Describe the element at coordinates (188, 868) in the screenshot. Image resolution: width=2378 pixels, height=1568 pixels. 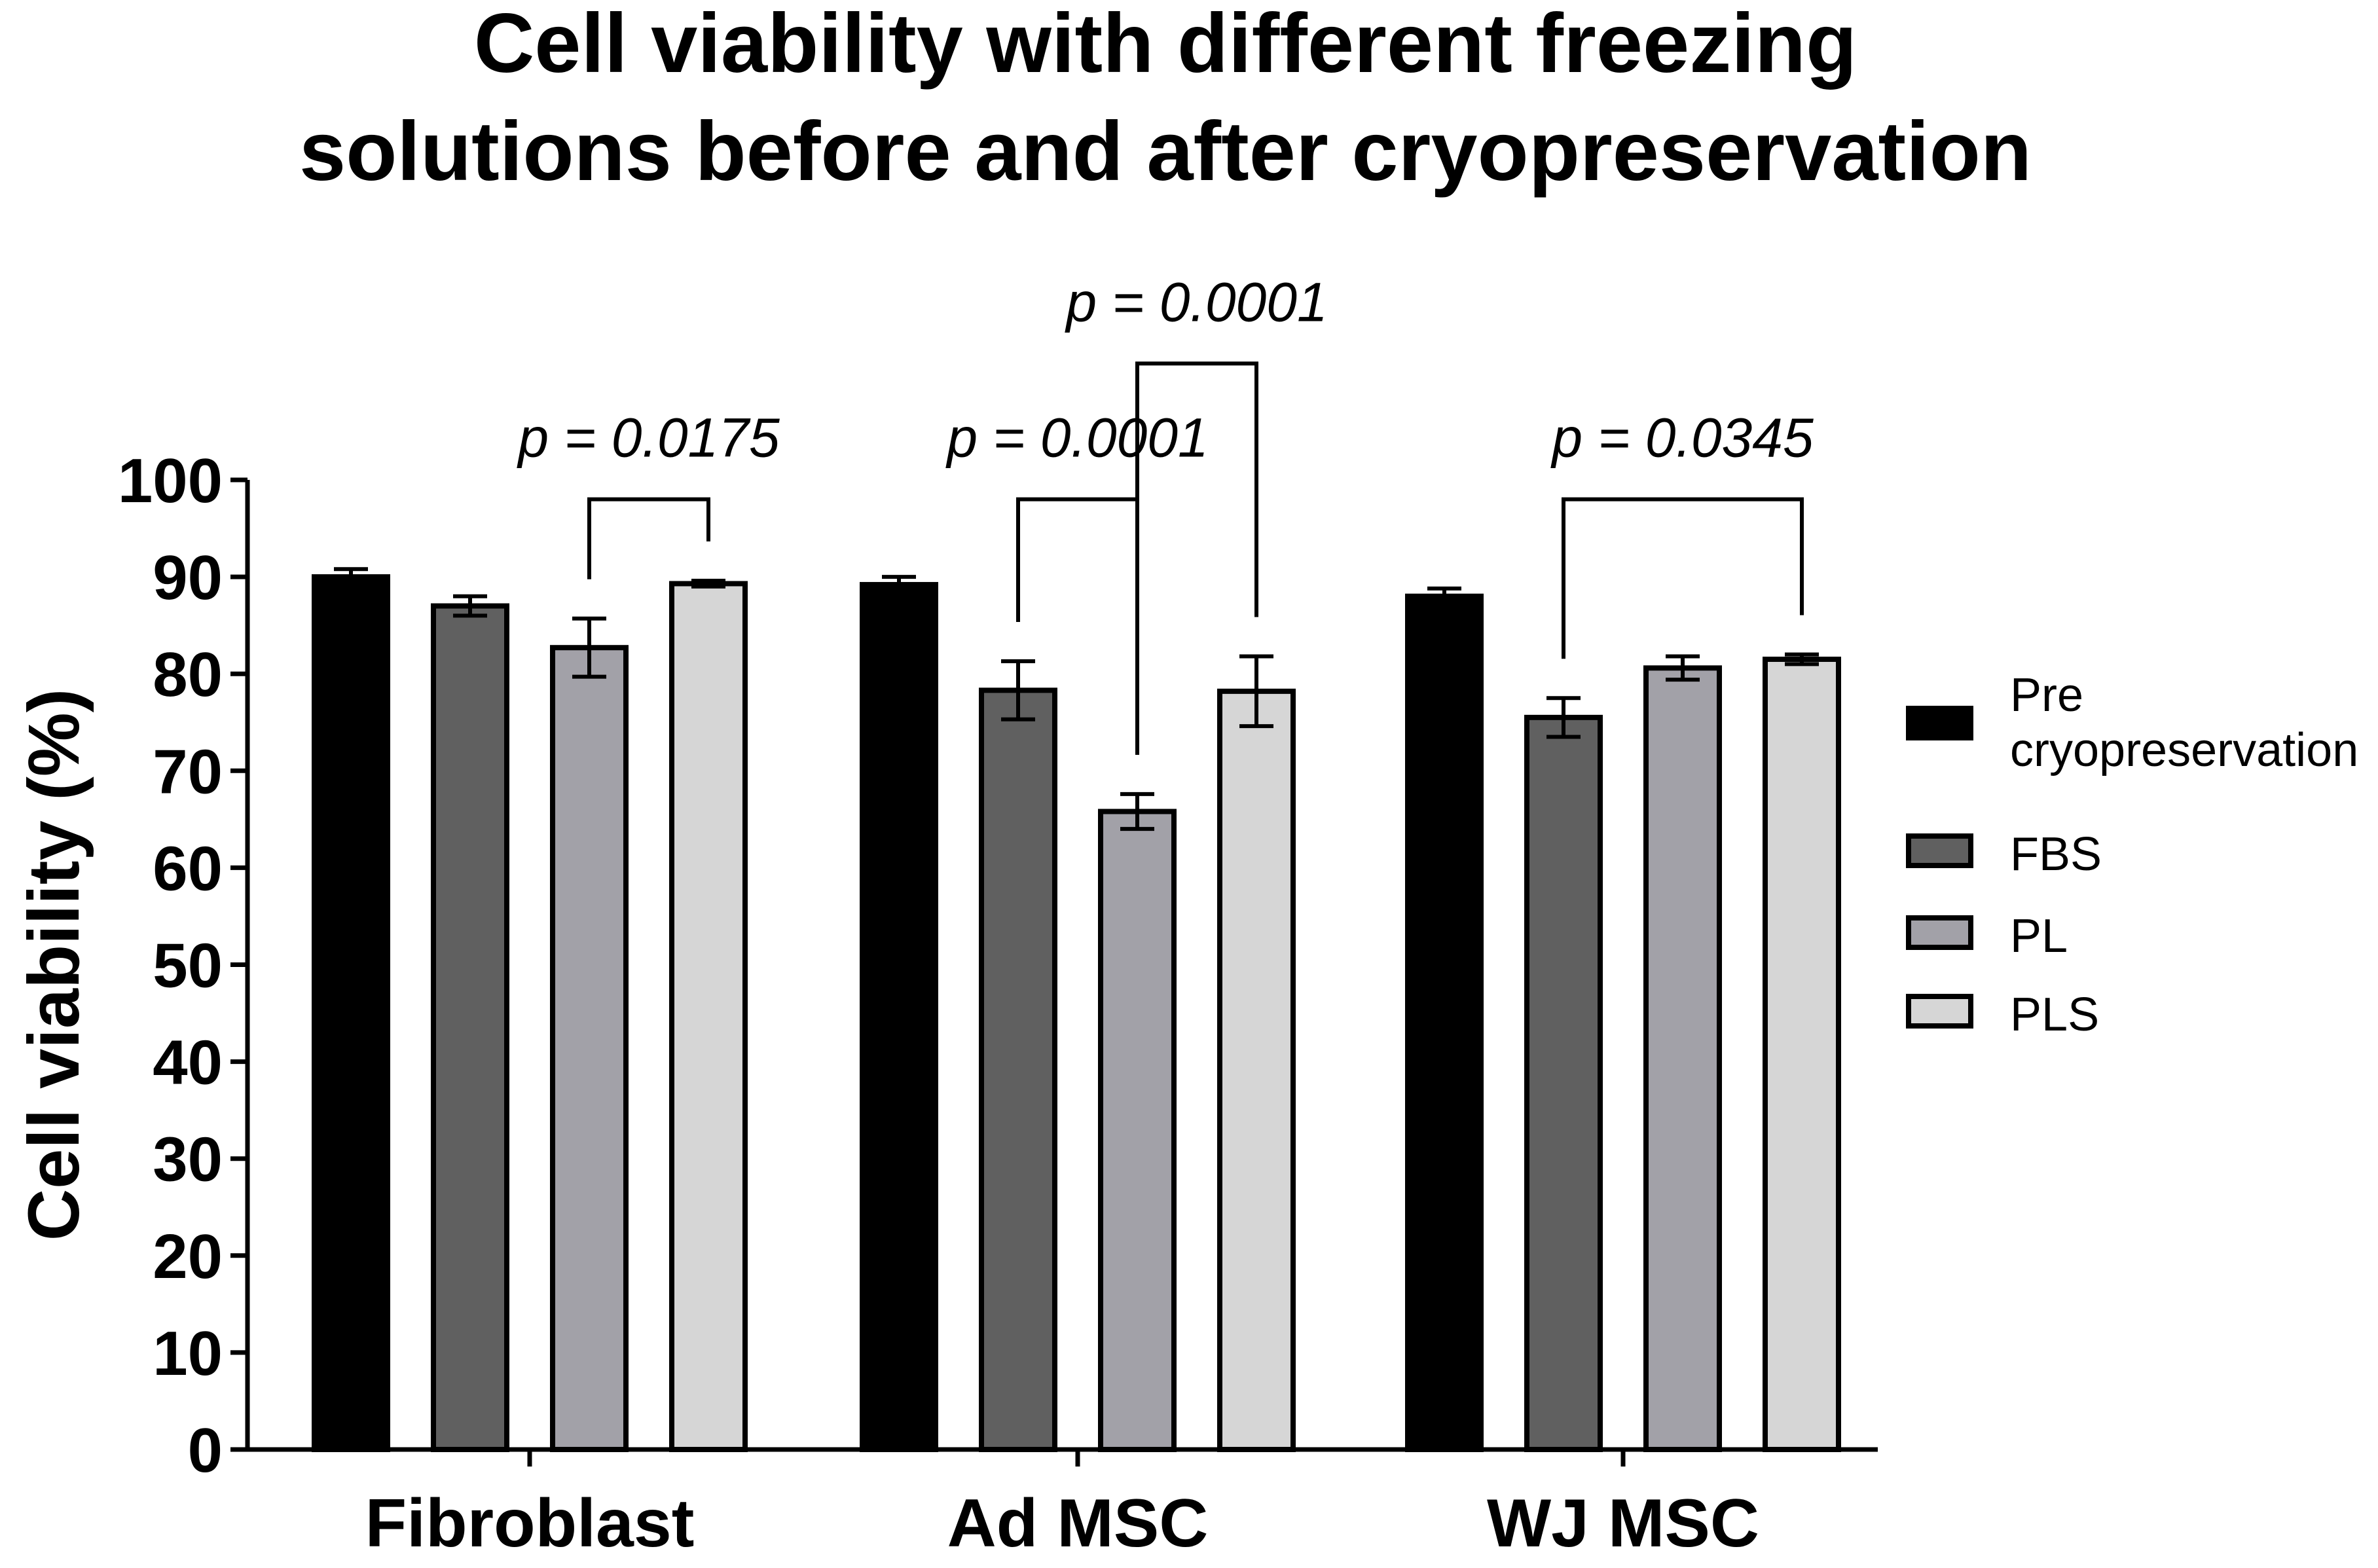
I see `y-tick-label: 60` at that location.